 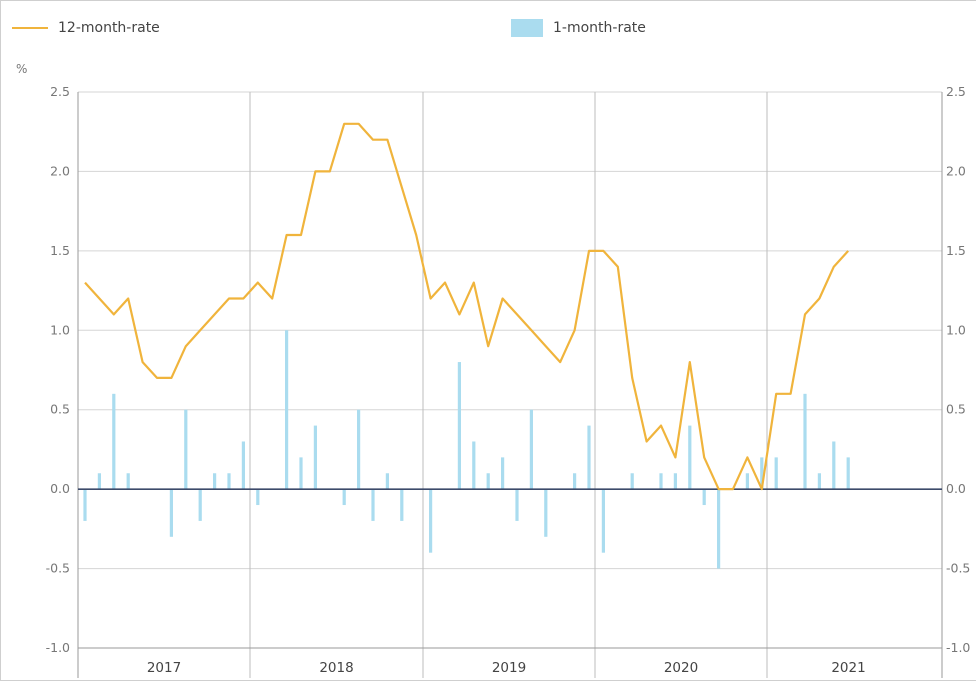 I want to click on year-label: 2021, so click(x=848, y=668).